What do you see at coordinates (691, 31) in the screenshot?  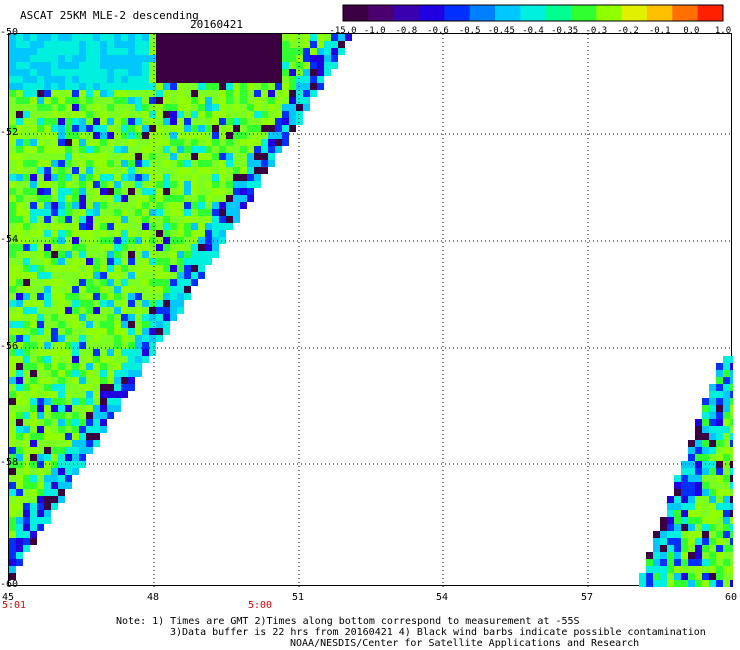 I see `colorbar-label: 0.0` at bounding box center [691, 31].